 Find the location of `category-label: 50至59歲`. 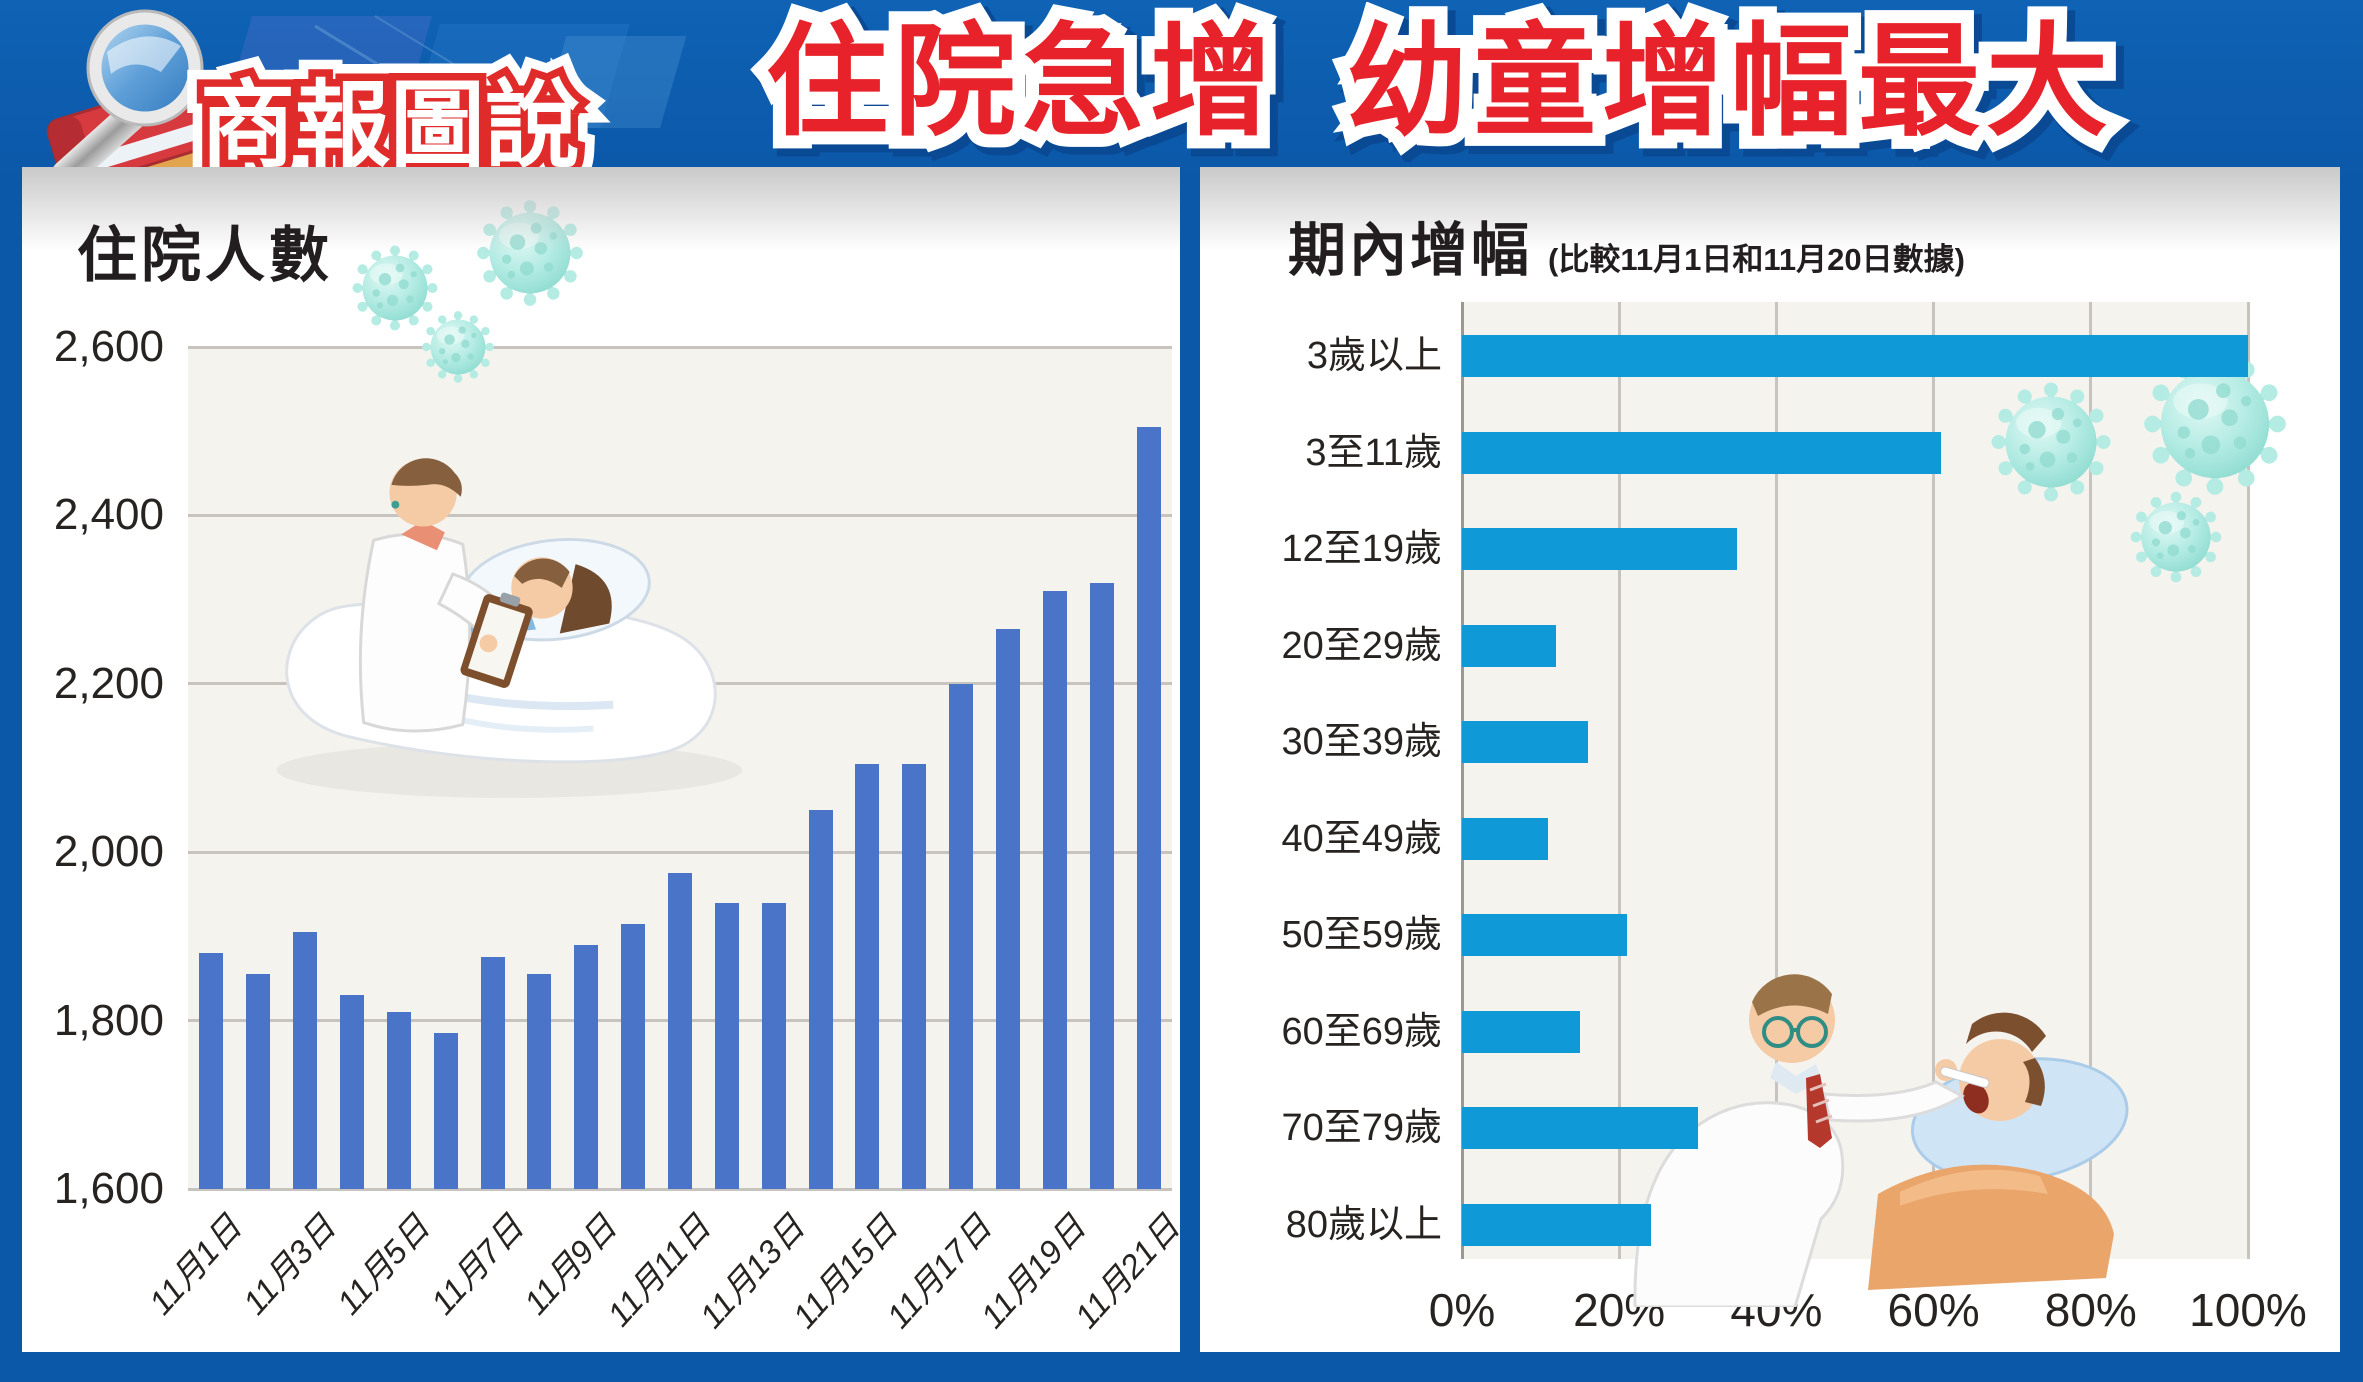

category-label: 50至59歲 is located at coordinates (1361, 935).